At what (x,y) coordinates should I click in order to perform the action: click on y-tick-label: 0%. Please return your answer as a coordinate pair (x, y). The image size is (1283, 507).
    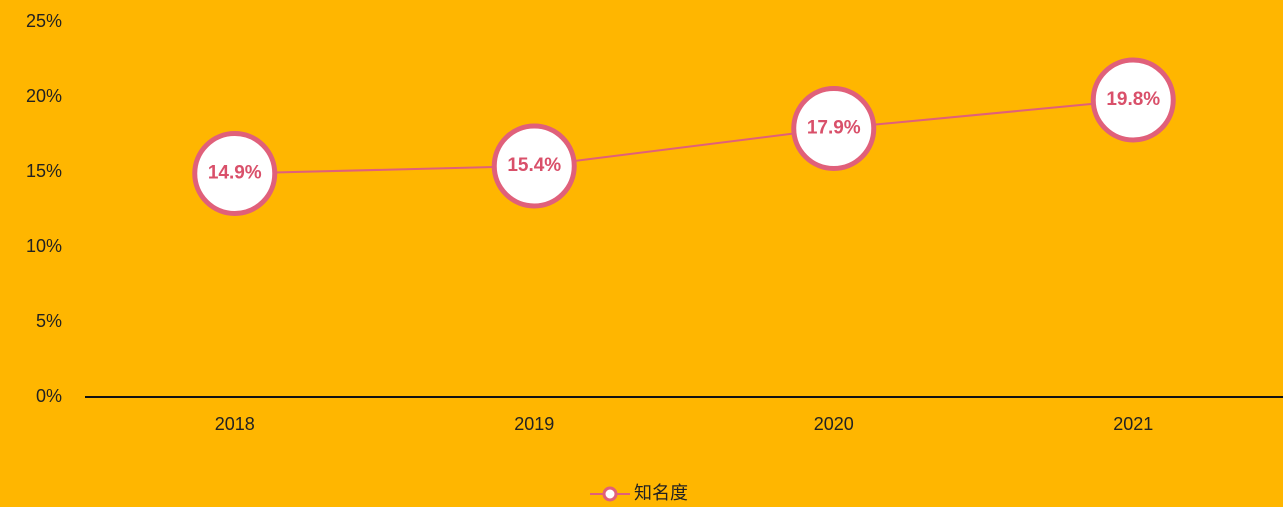
    Looking at the image, I should click on (49, 396).